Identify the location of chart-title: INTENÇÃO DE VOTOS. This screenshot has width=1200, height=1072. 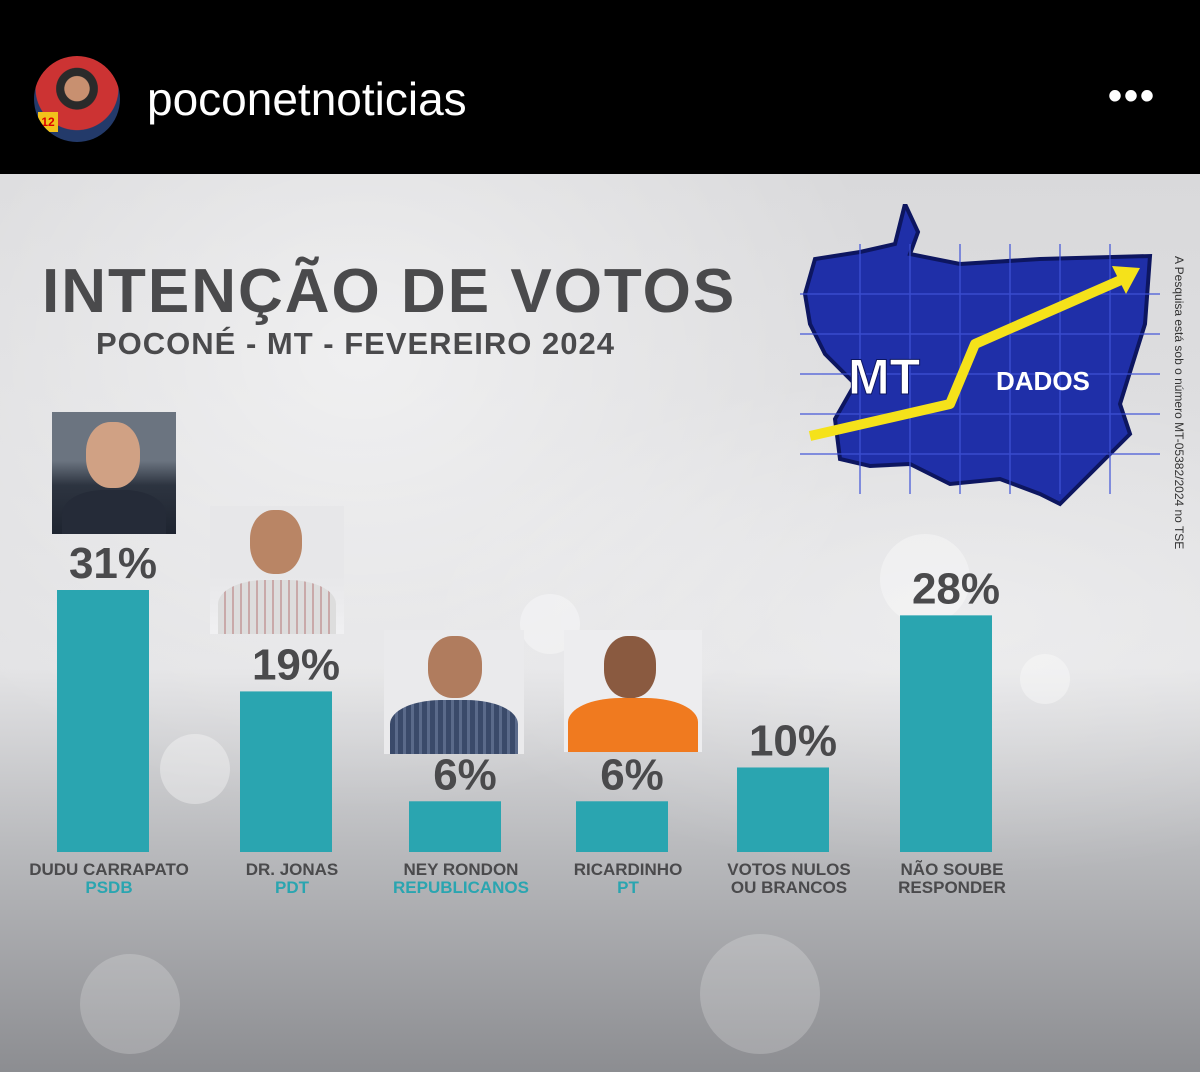
(389, 291).